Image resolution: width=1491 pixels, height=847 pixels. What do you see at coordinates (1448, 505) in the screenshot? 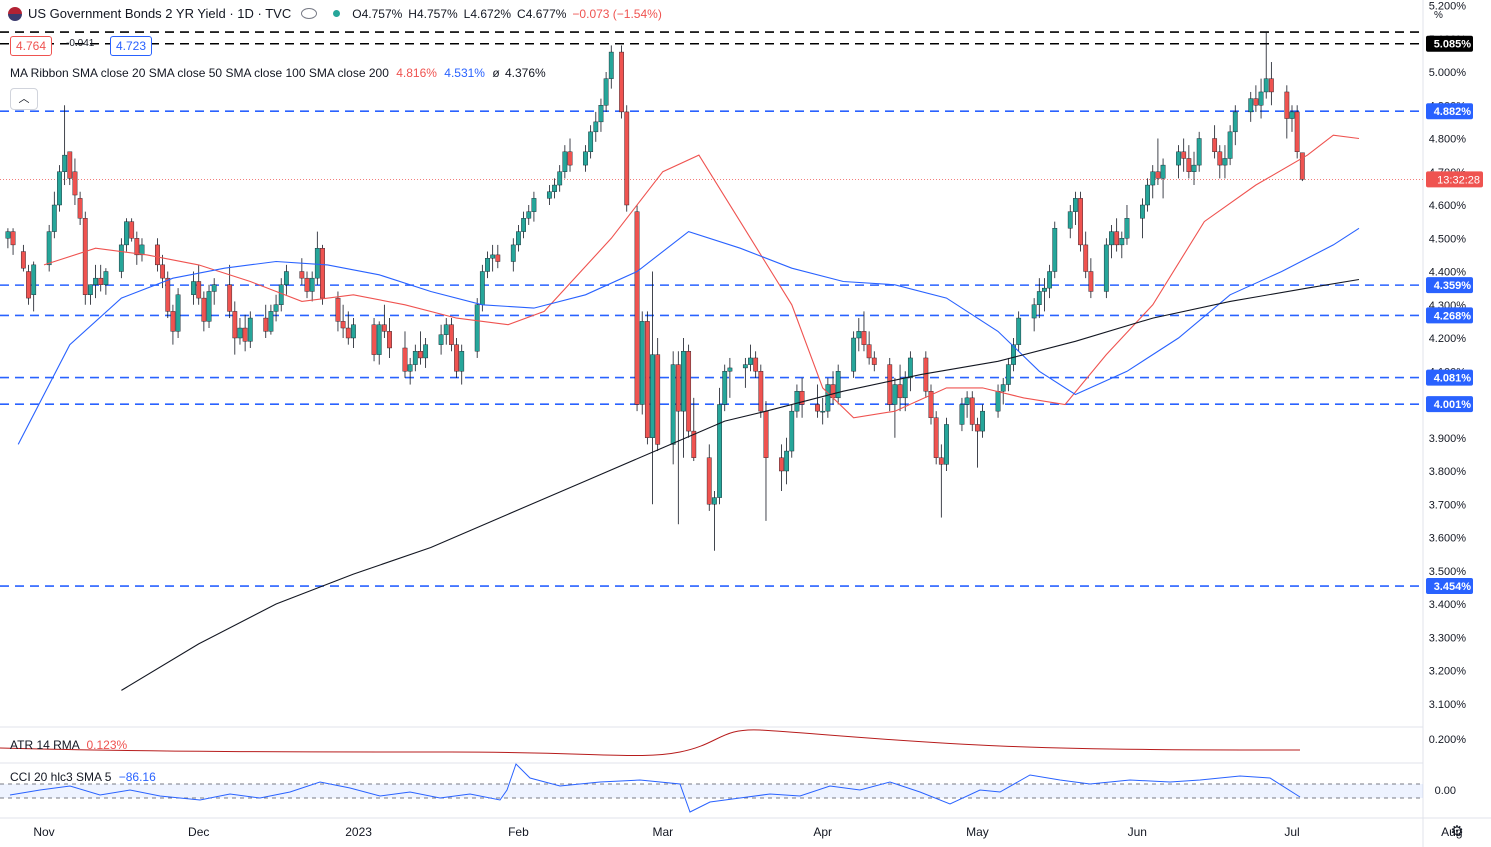
I see `y-axis-tick: 3.700%` at bounding box center [1448, 505].